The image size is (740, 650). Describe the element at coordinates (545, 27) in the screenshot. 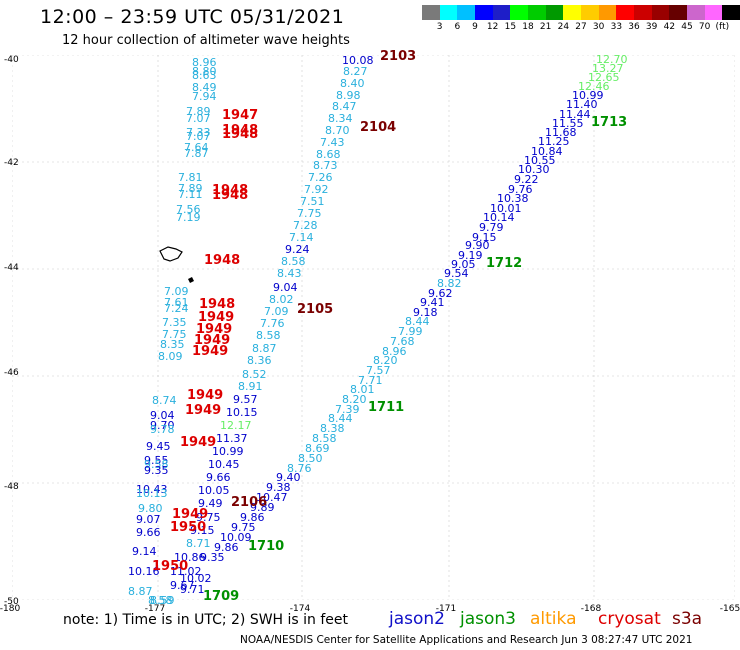

I see `color-scale-tick: 21` at that location.